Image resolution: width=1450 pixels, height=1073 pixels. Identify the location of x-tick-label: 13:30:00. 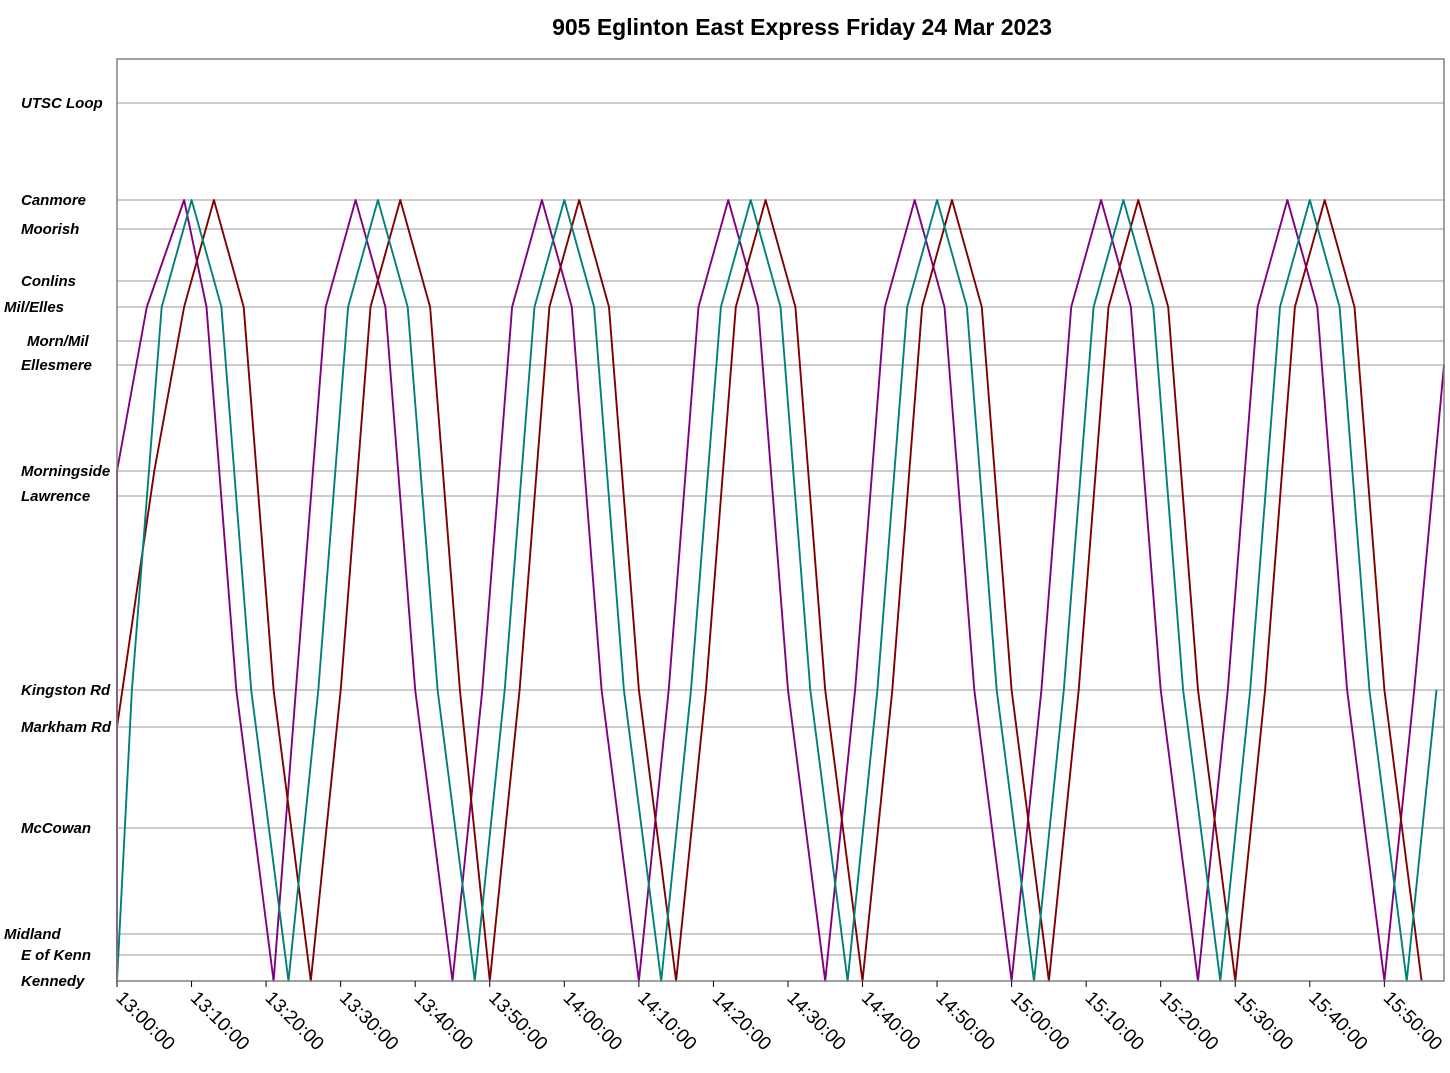
(368, 1021).